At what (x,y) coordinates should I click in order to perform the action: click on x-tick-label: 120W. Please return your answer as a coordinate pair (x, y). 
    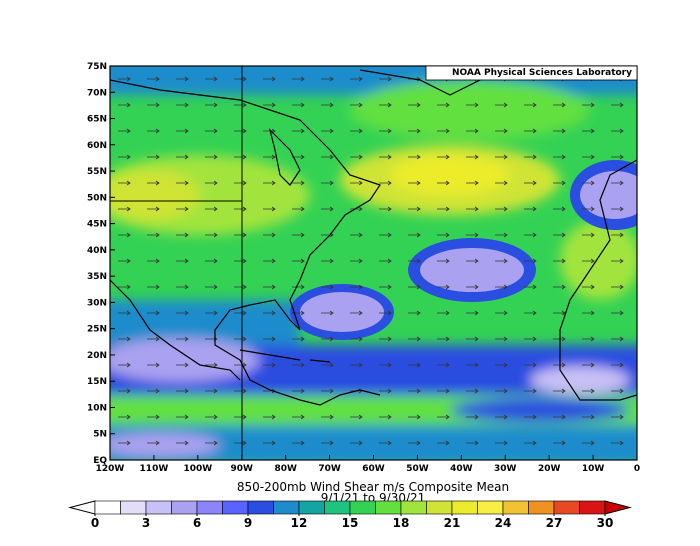
    Looking at the image, I should click on (110, 469).